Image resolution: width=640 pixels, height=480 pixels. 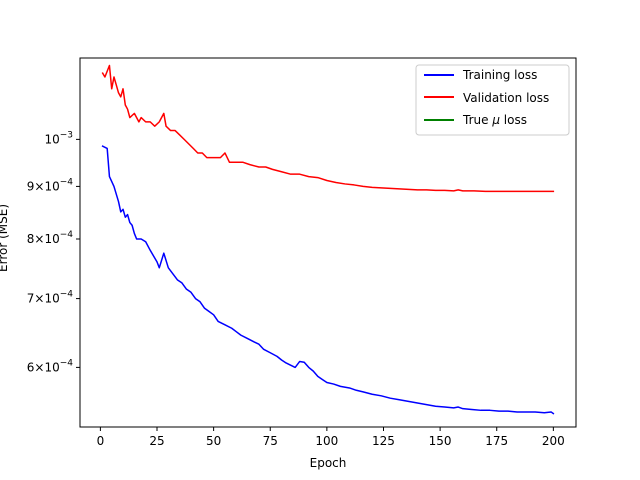 What do you see at coordinates (50, 298) in the screenshot?
I see `y-tick-label: 7×10⁻⁴` at bounding box center [50, 298].